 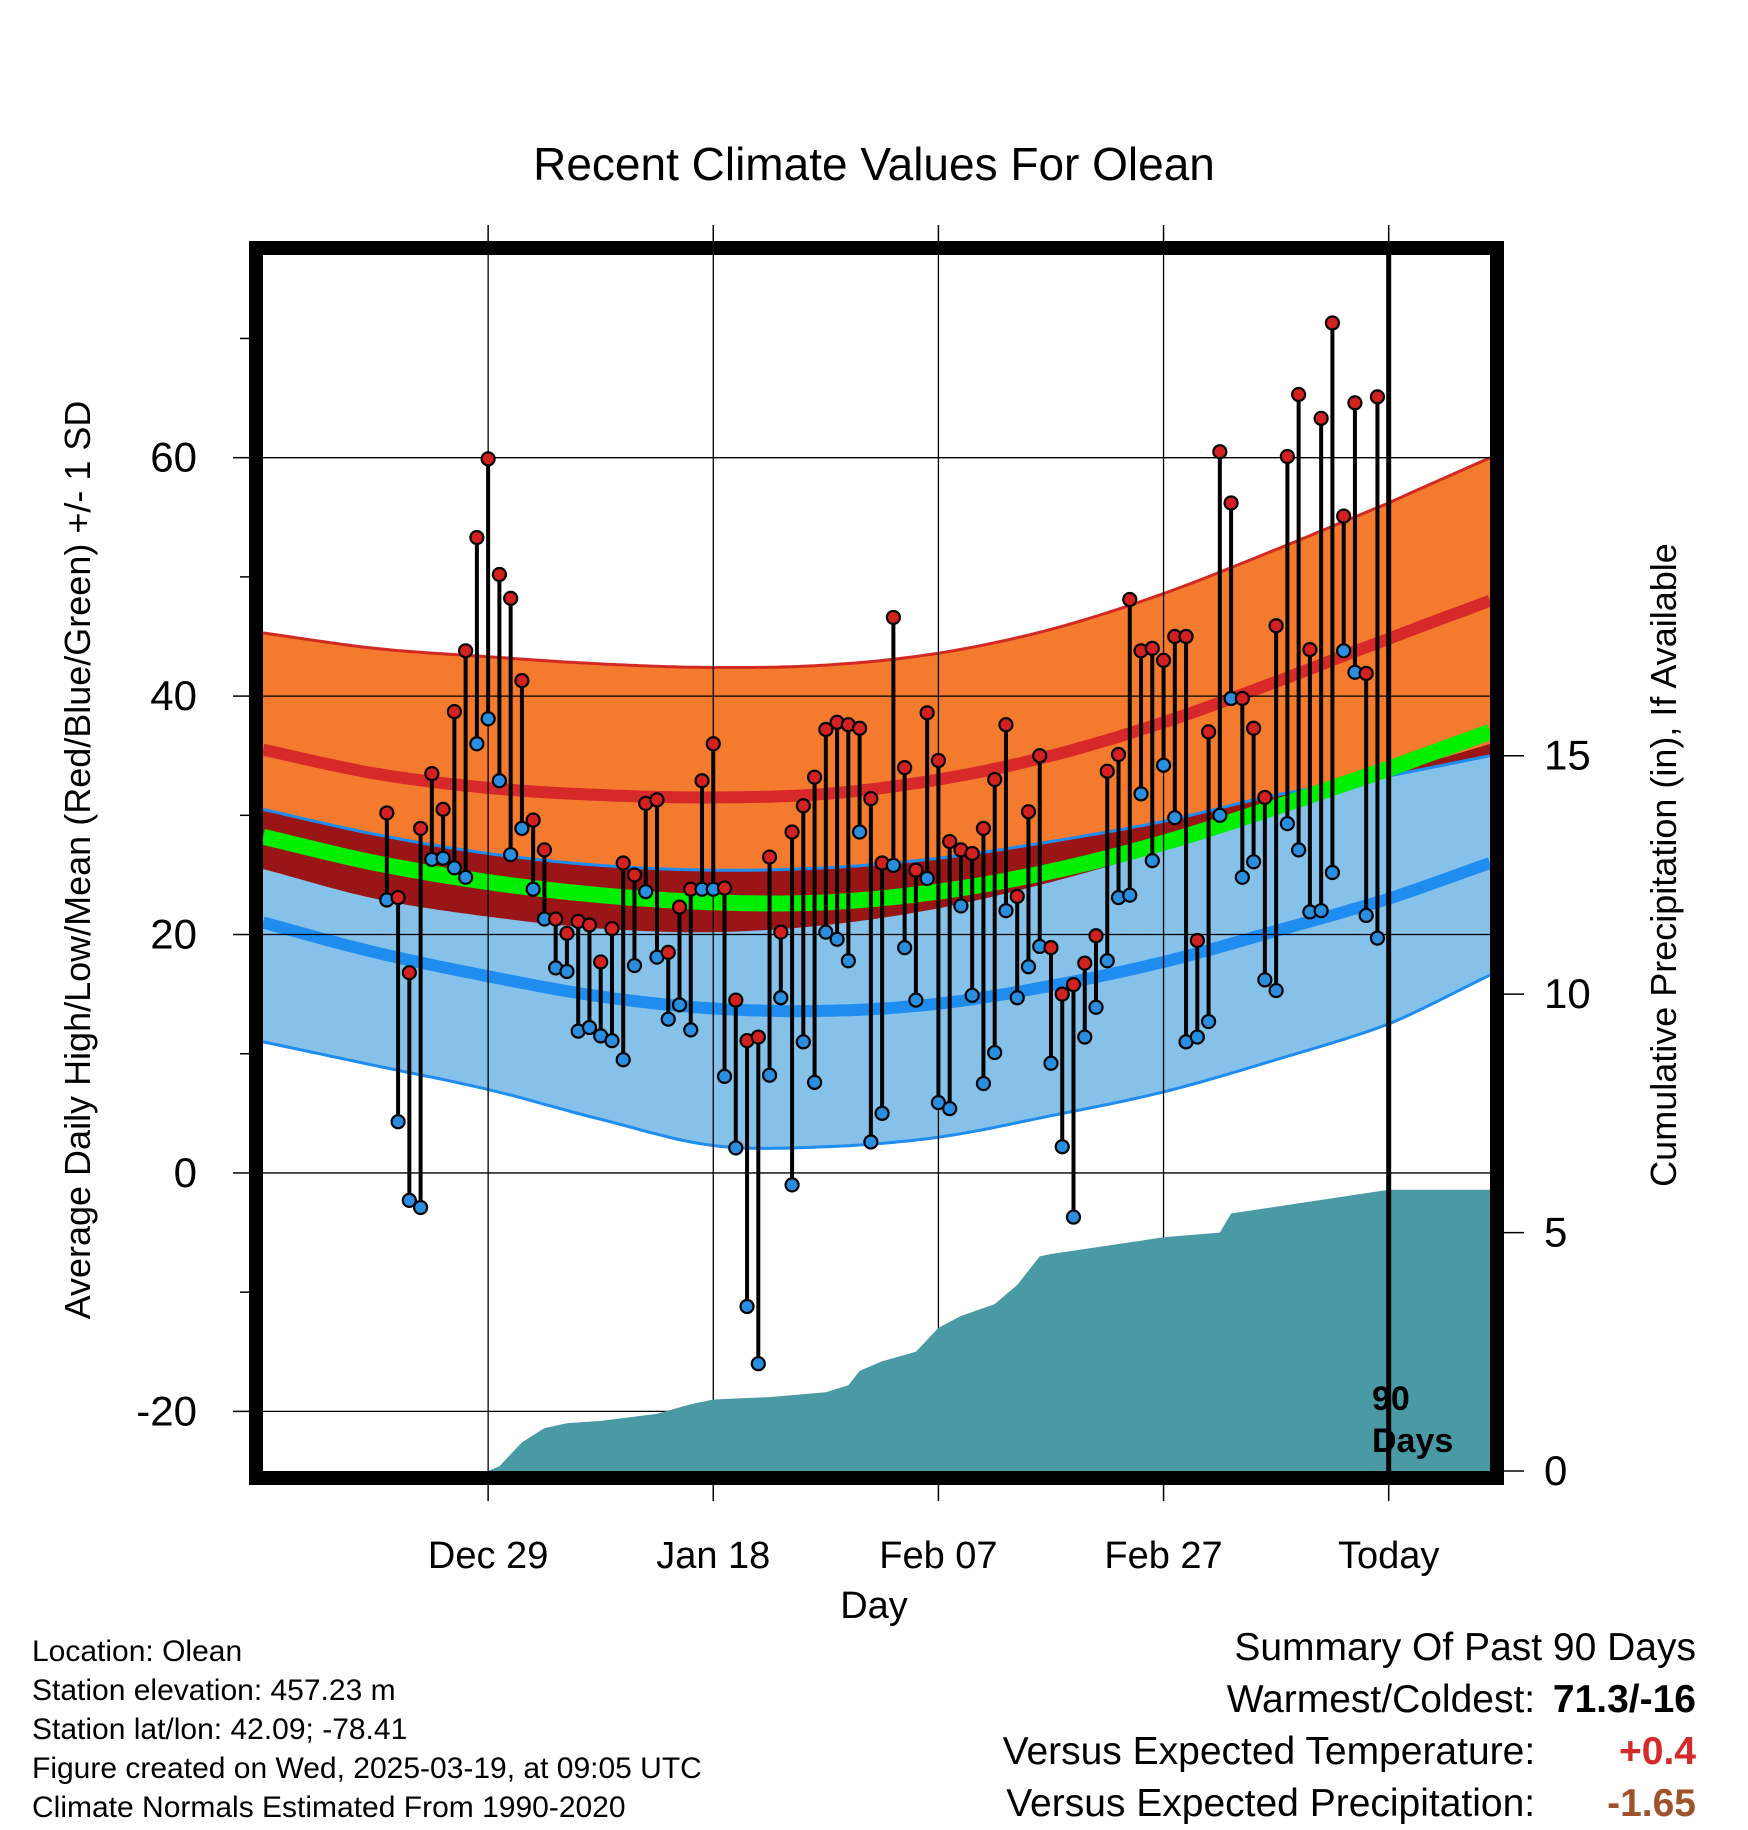 I want to click on precip-cumulative-area, so click(x=932, y=1330).